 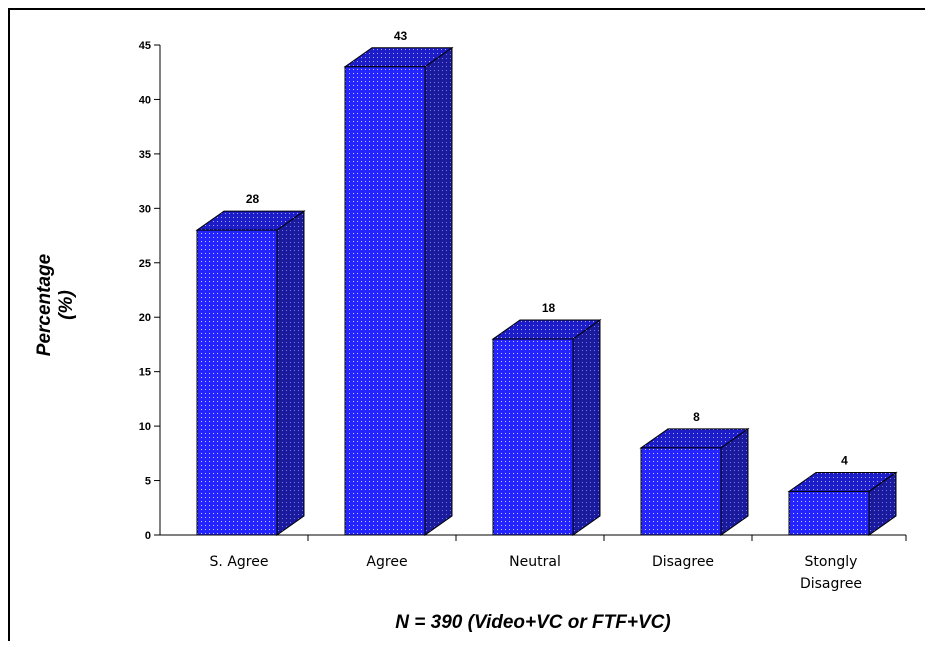 I want to click on y-tick-label: 45, so click(x=145, y=46).